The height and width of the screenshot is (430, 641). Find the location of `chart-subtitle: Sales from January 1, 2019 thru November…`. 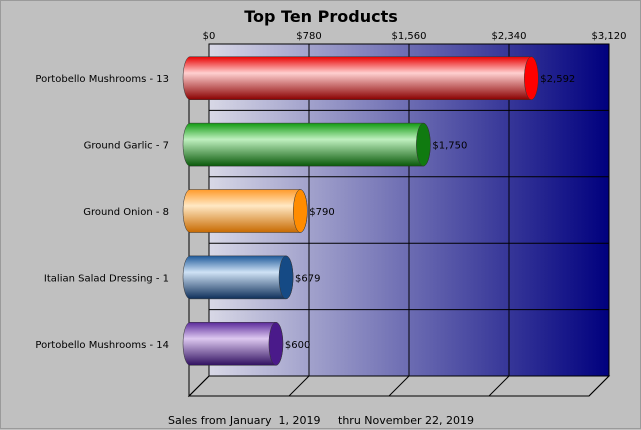

chart-subtitle: Sales from January 1, 2019 thru November… is located at coordinates (321, 420).